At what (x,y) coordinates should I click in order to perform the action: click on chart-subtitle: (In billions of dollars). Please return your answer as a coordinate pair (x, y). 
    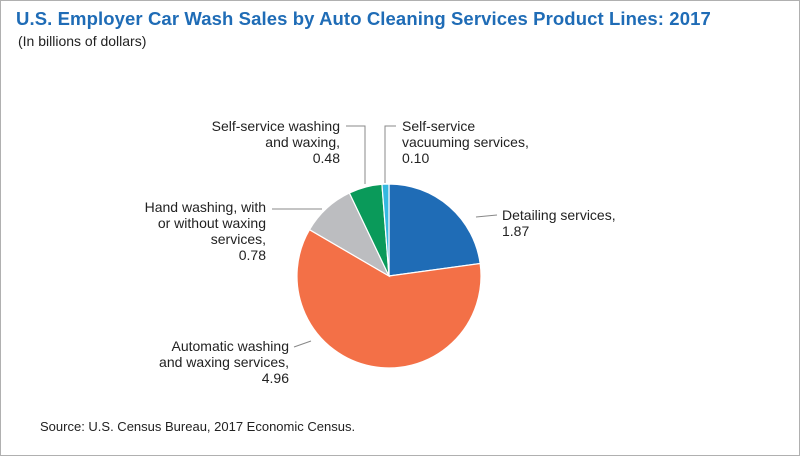
    Looking at the image, I should click on (82, 41).